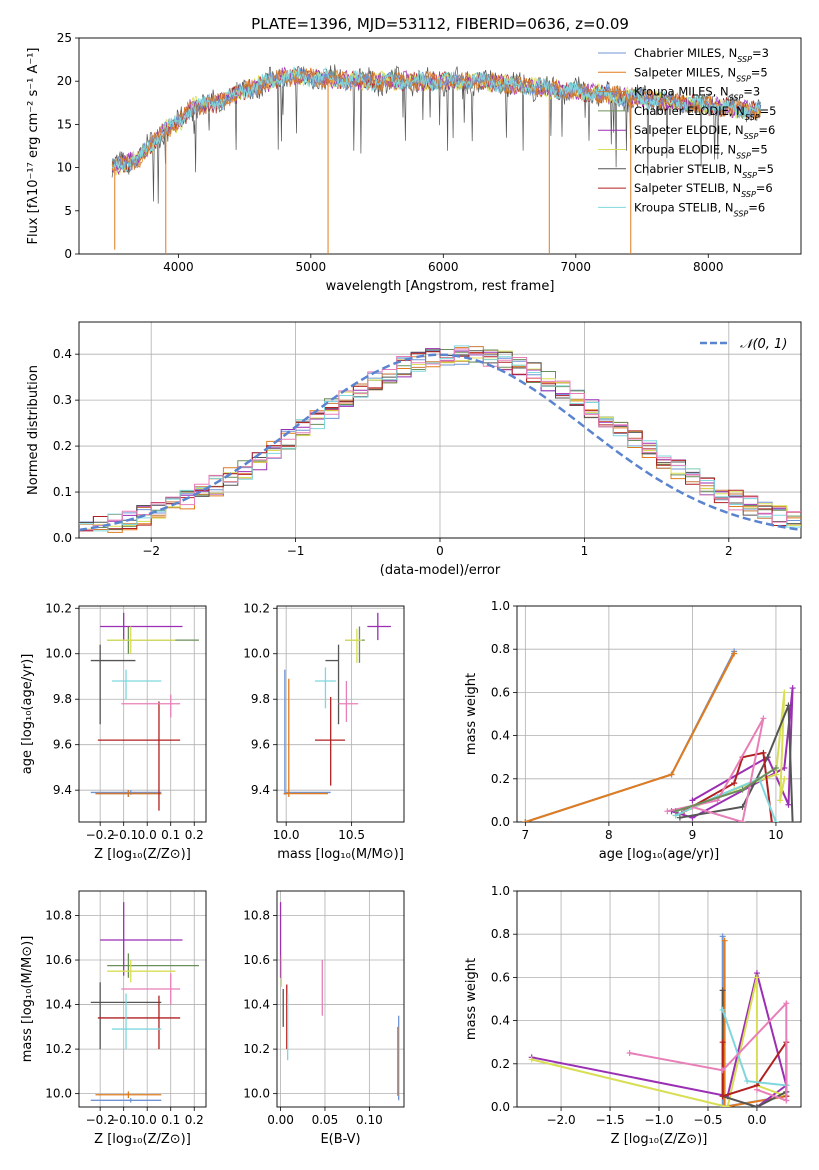 This screenshot has height=1170, width=819. What do you see at coordinates (440, 551) in the screenshot?
I see `x-tick-label: 0` at bounding box center [440, 551].